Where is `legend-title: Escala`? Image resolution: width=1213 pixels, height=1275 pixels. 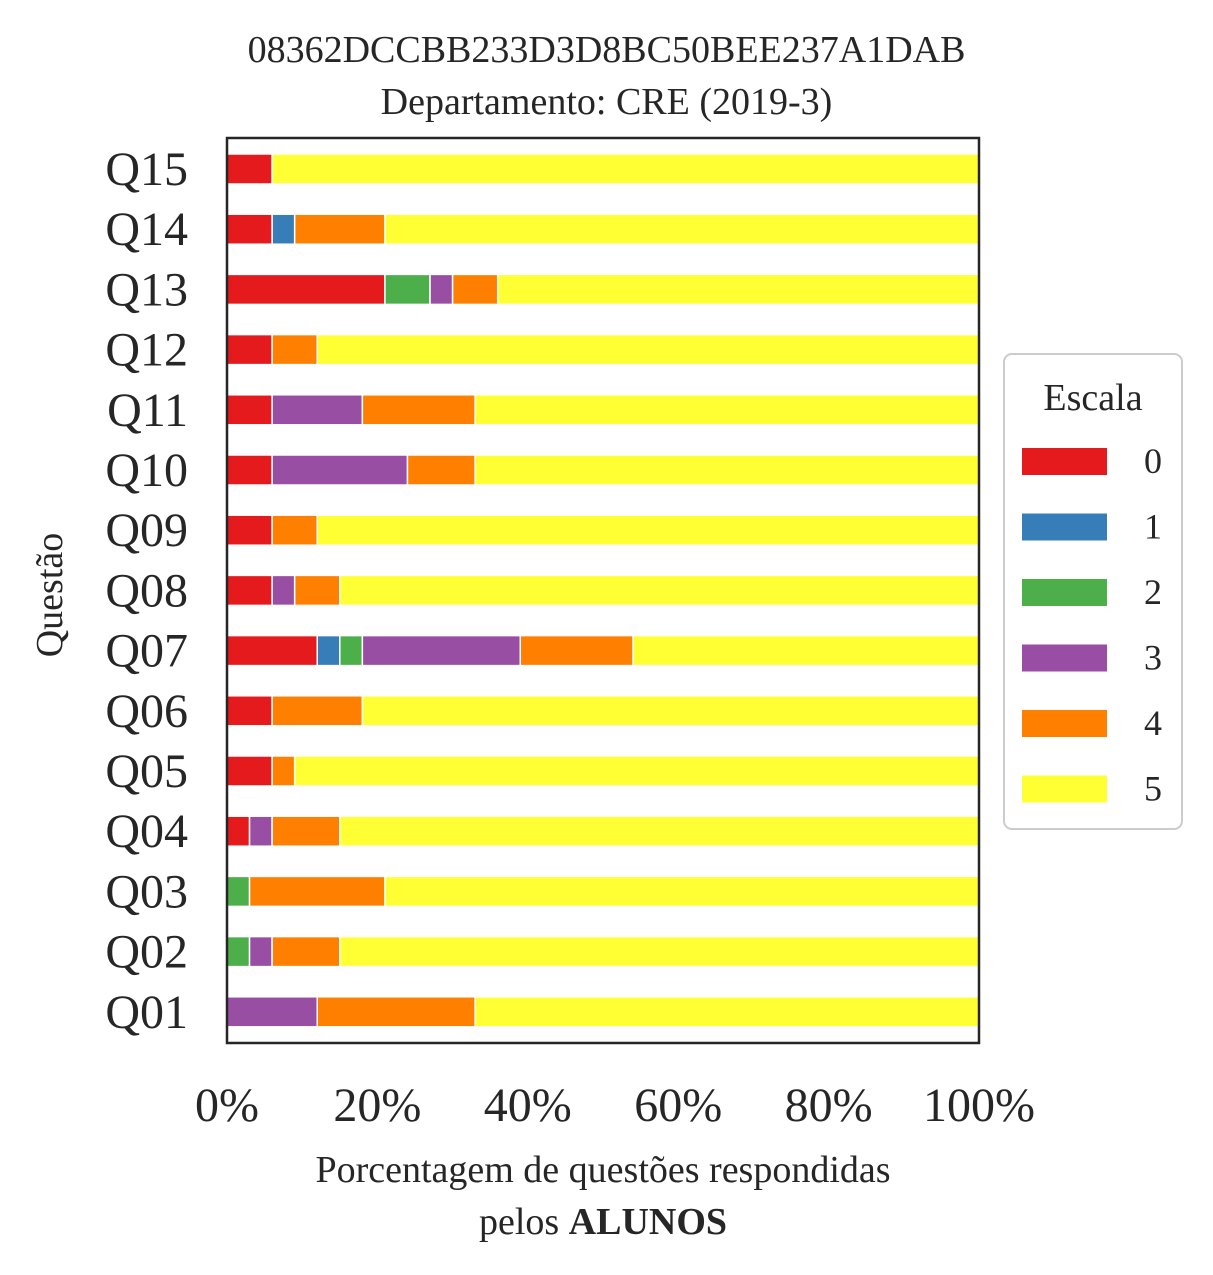 legend-title: Escala is located at coordinates (1092, 398).